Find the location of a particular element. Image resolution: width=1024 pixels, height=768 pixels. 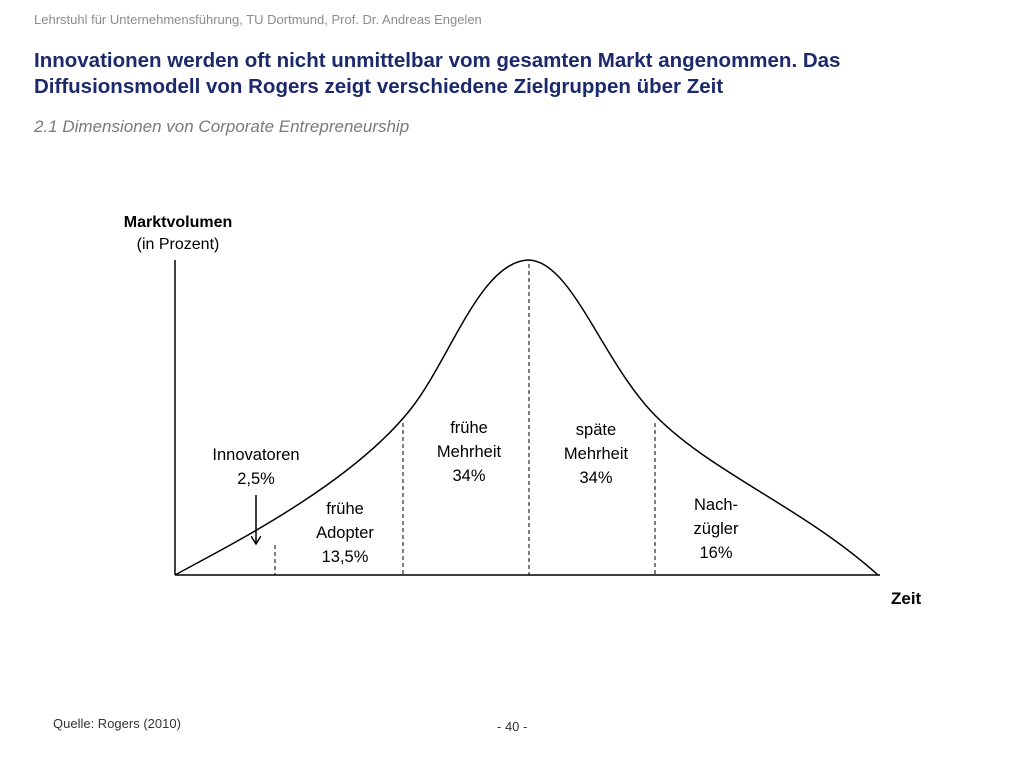

x-axis-label: Zeit is located at coordinates (906, 598).